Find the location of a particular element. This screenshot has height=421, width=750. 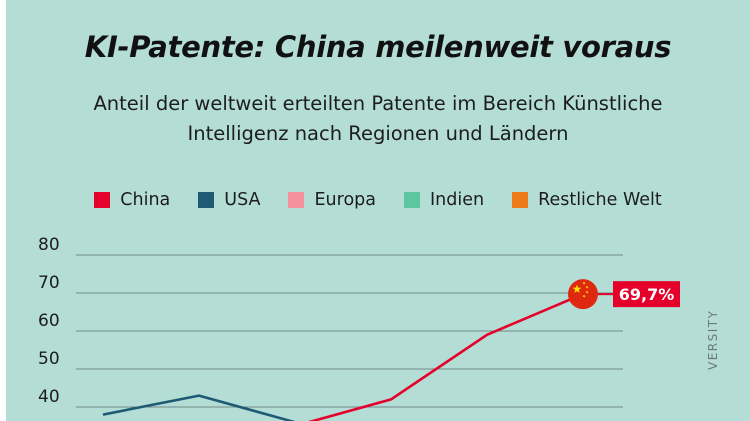

legend-item-europa: Europa is located at coordinates (332, 200).